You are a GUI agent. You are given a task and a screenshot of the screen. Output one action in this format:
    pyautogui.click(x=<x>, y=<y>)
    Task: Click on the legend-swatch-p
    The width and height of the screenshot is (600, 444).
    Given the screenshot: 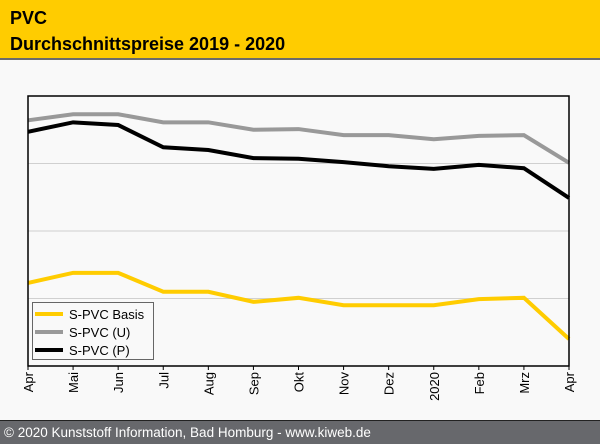 What is the action you would take?
    pyautogui.click(x=49, y=350)
    